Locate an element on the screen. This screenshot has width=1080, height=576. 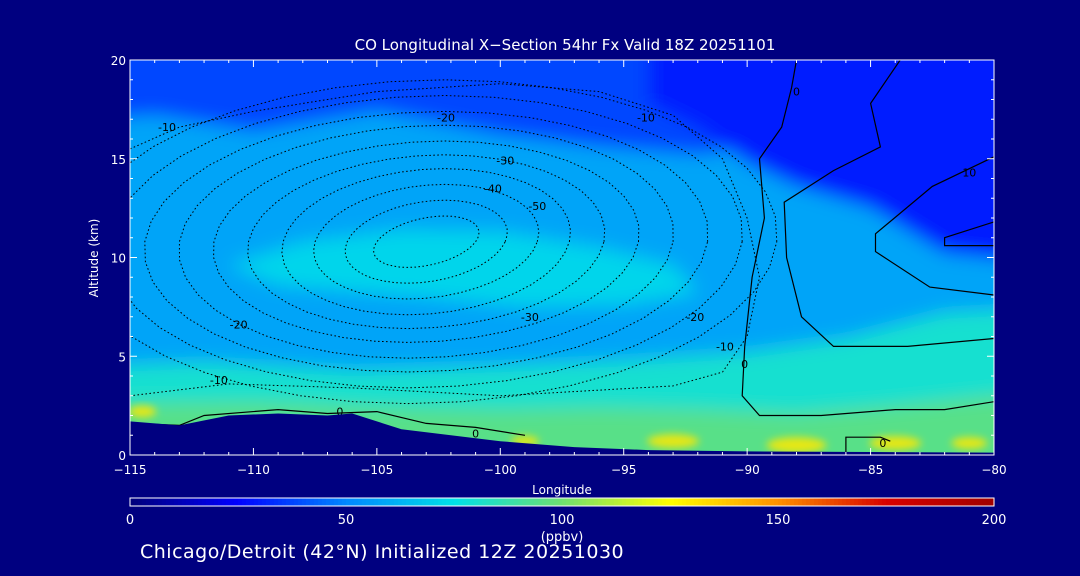
x-tick-label: −115 is located at coordinates (130, 470).